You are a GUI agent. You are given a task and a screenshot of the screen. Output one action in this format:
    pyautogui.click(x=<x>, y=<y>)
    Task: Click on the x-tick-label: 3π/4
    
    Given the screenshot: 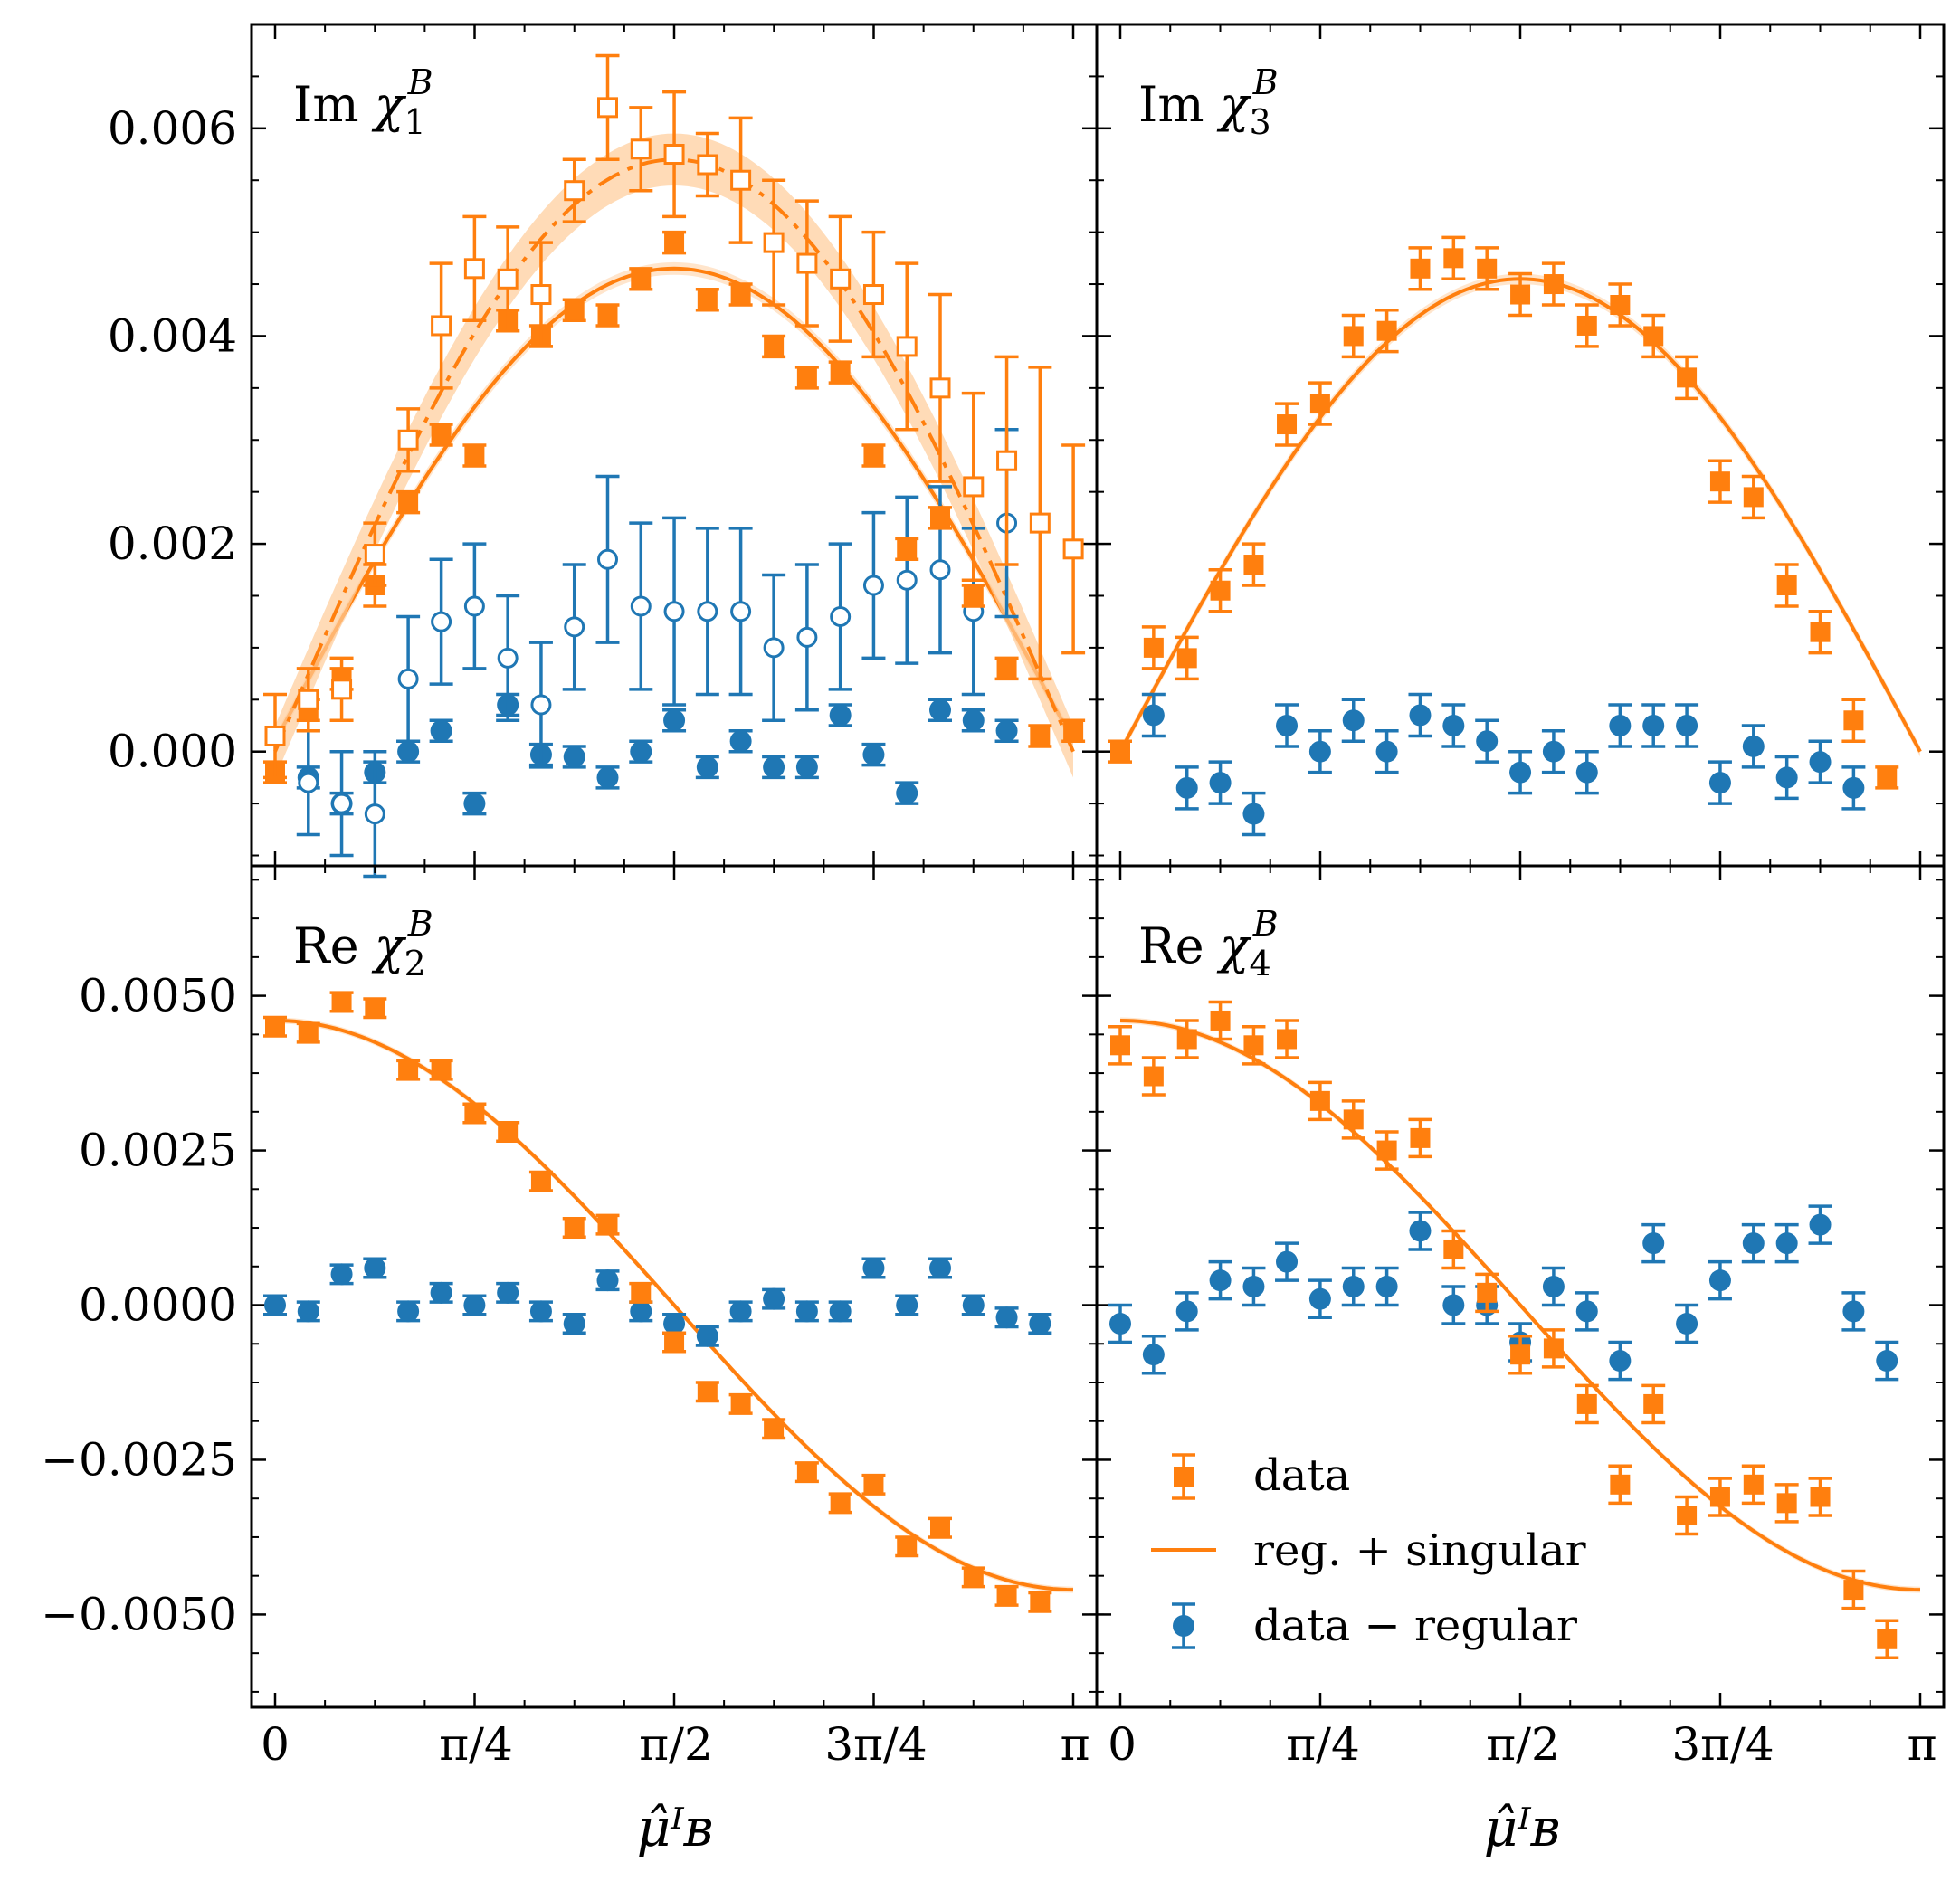 What is the action you would take?
    pyautogui.click(x=1722, y=1745)
    